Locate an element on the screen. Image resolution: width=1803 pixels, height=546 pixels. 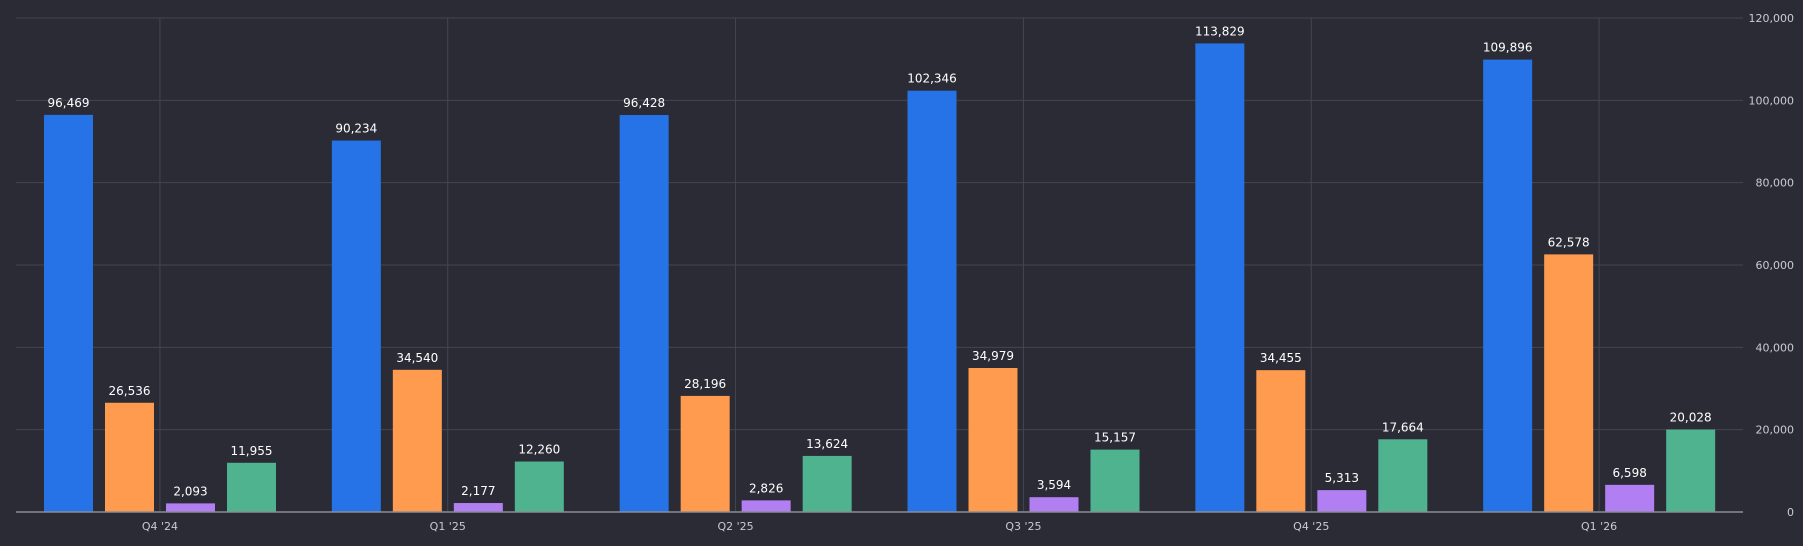
y-tick-label: 80,000 is located at coordinates (1775, 183).